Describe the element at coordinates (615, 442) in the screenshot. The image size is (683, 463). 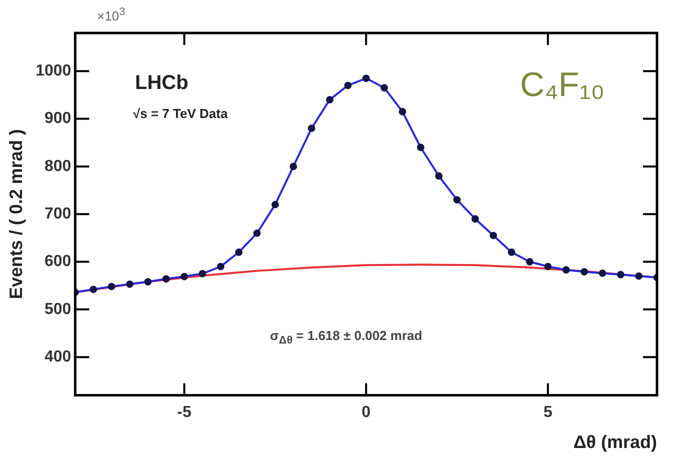
I see `x-axis-title: Δθ (mrad)` at that location.